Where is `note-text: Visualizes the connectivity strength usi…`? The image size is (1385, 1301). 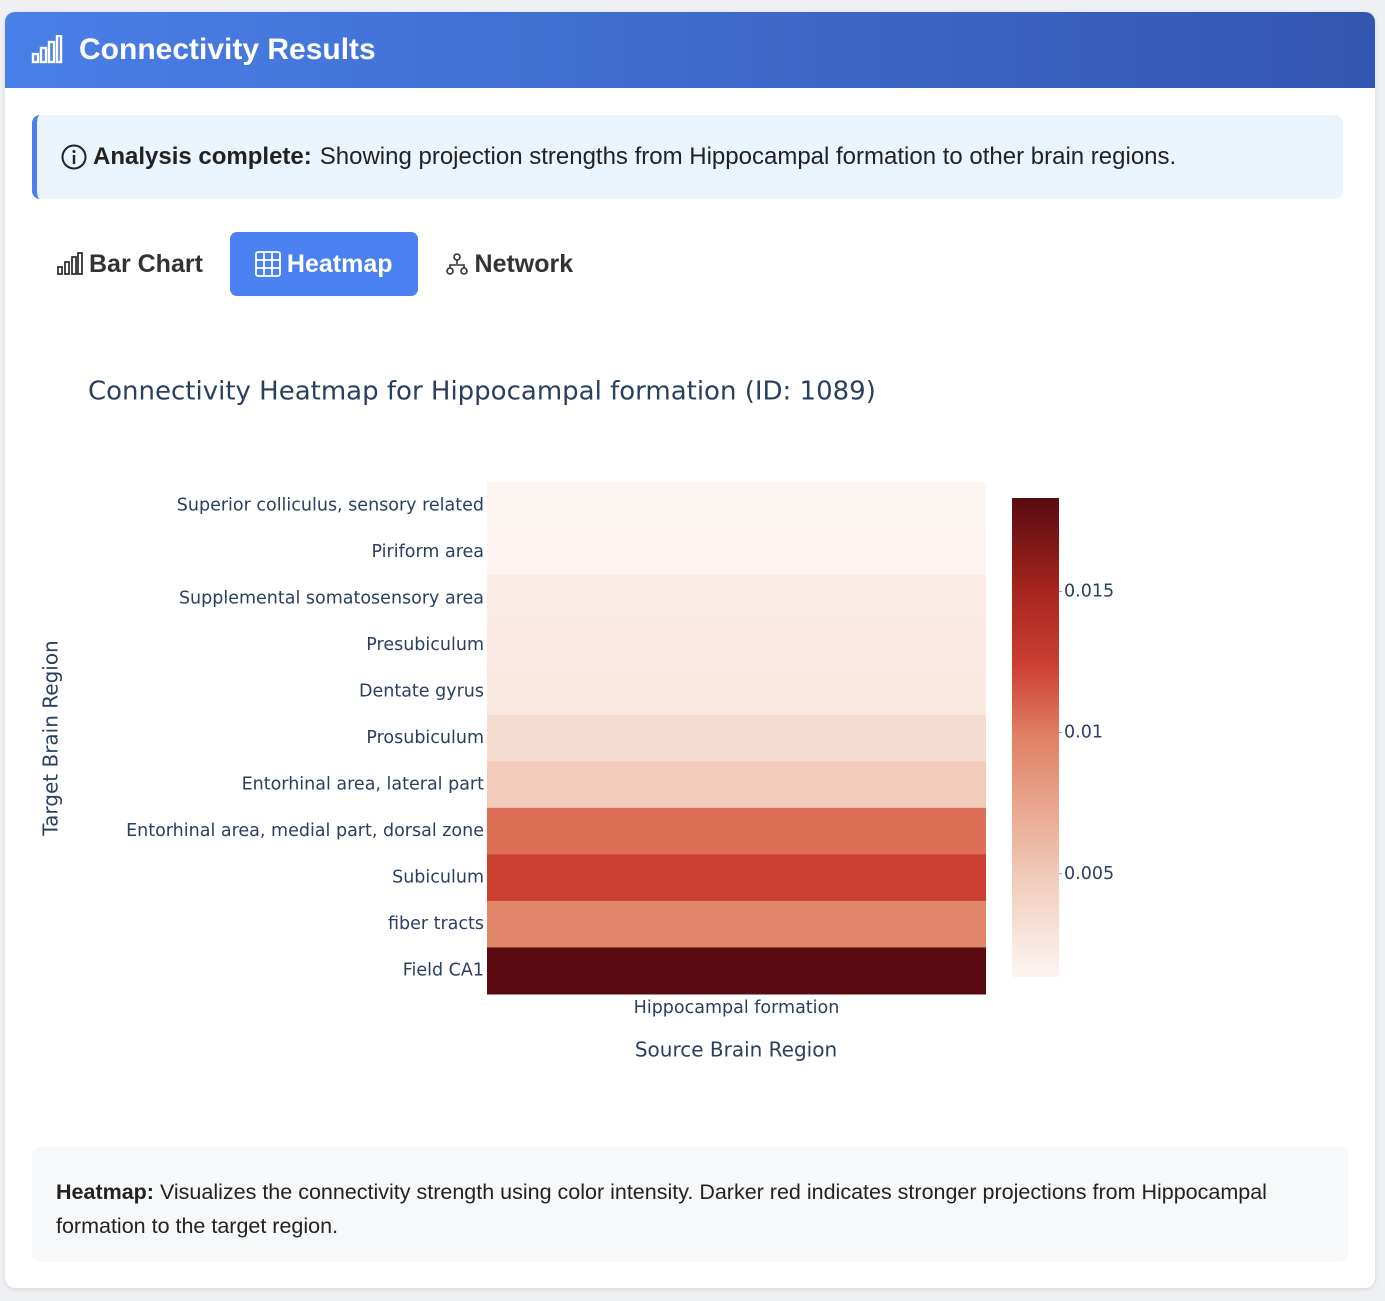
note-text: Visualizes the connectivity strength usi… is located at coordinates (661, 1209).